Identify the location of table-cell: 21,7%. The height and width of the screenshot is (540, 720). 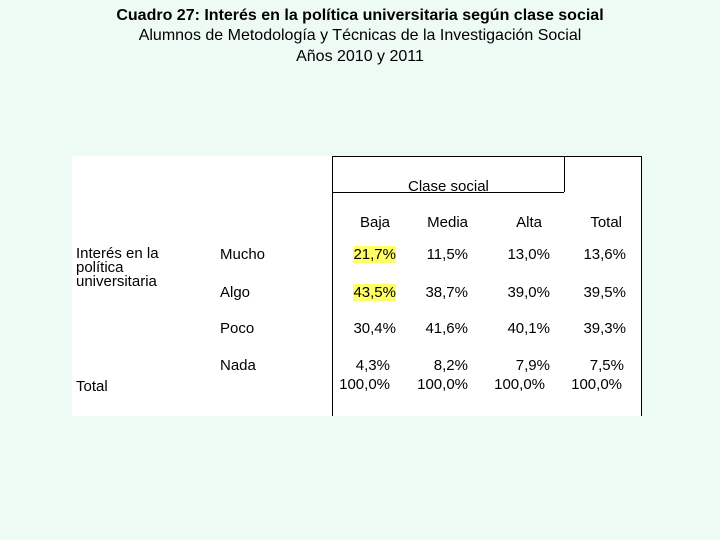
(368, 254).